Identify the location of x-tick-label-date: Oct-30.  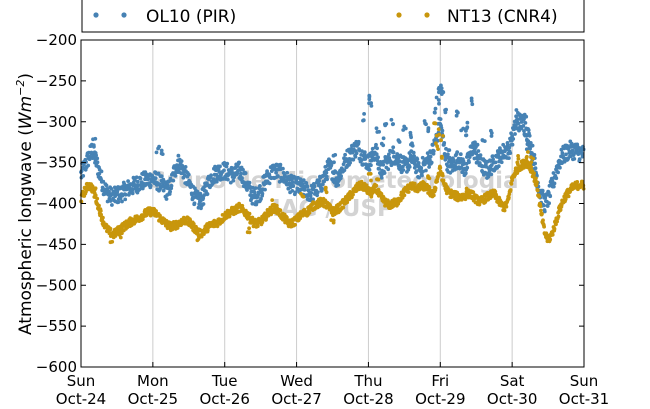
(512, 399).